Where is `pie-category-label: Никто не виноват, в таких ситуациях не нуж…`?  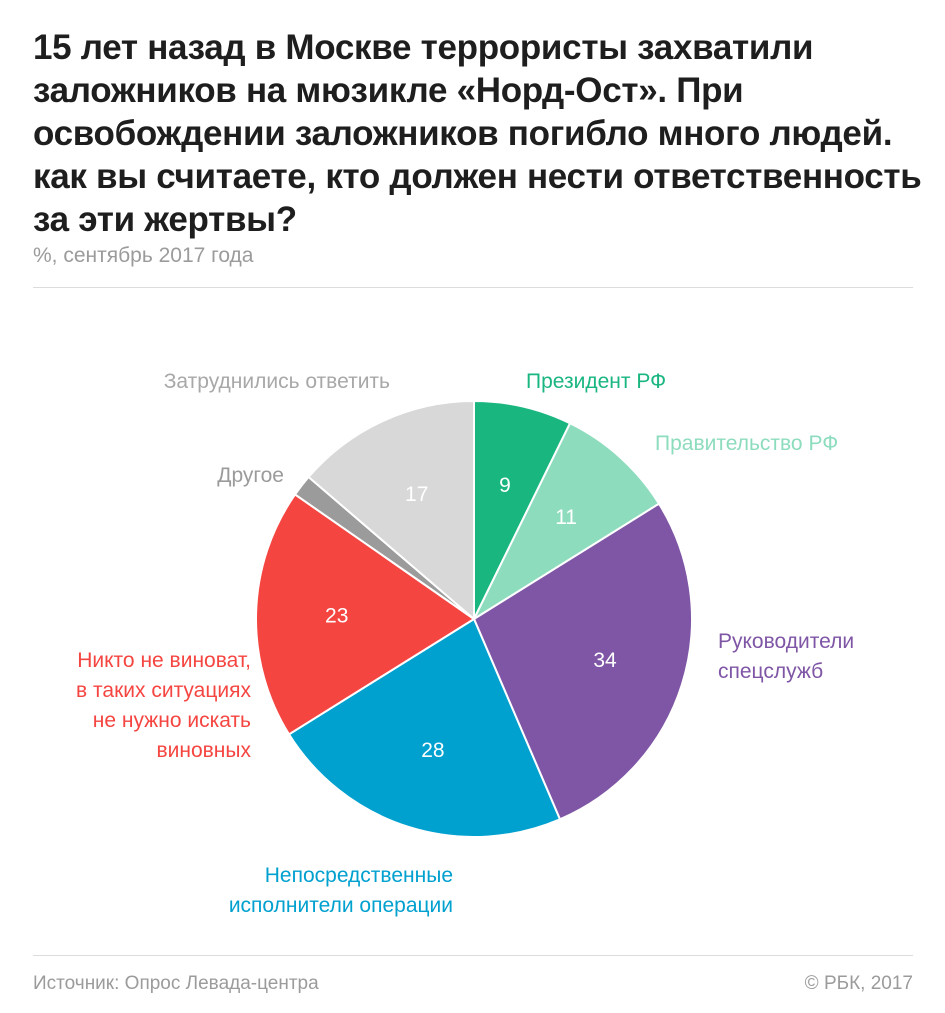 pie-category-label: Никто не виноват, в таких ситуациях не нуж… is located at coordinates (163, 705).